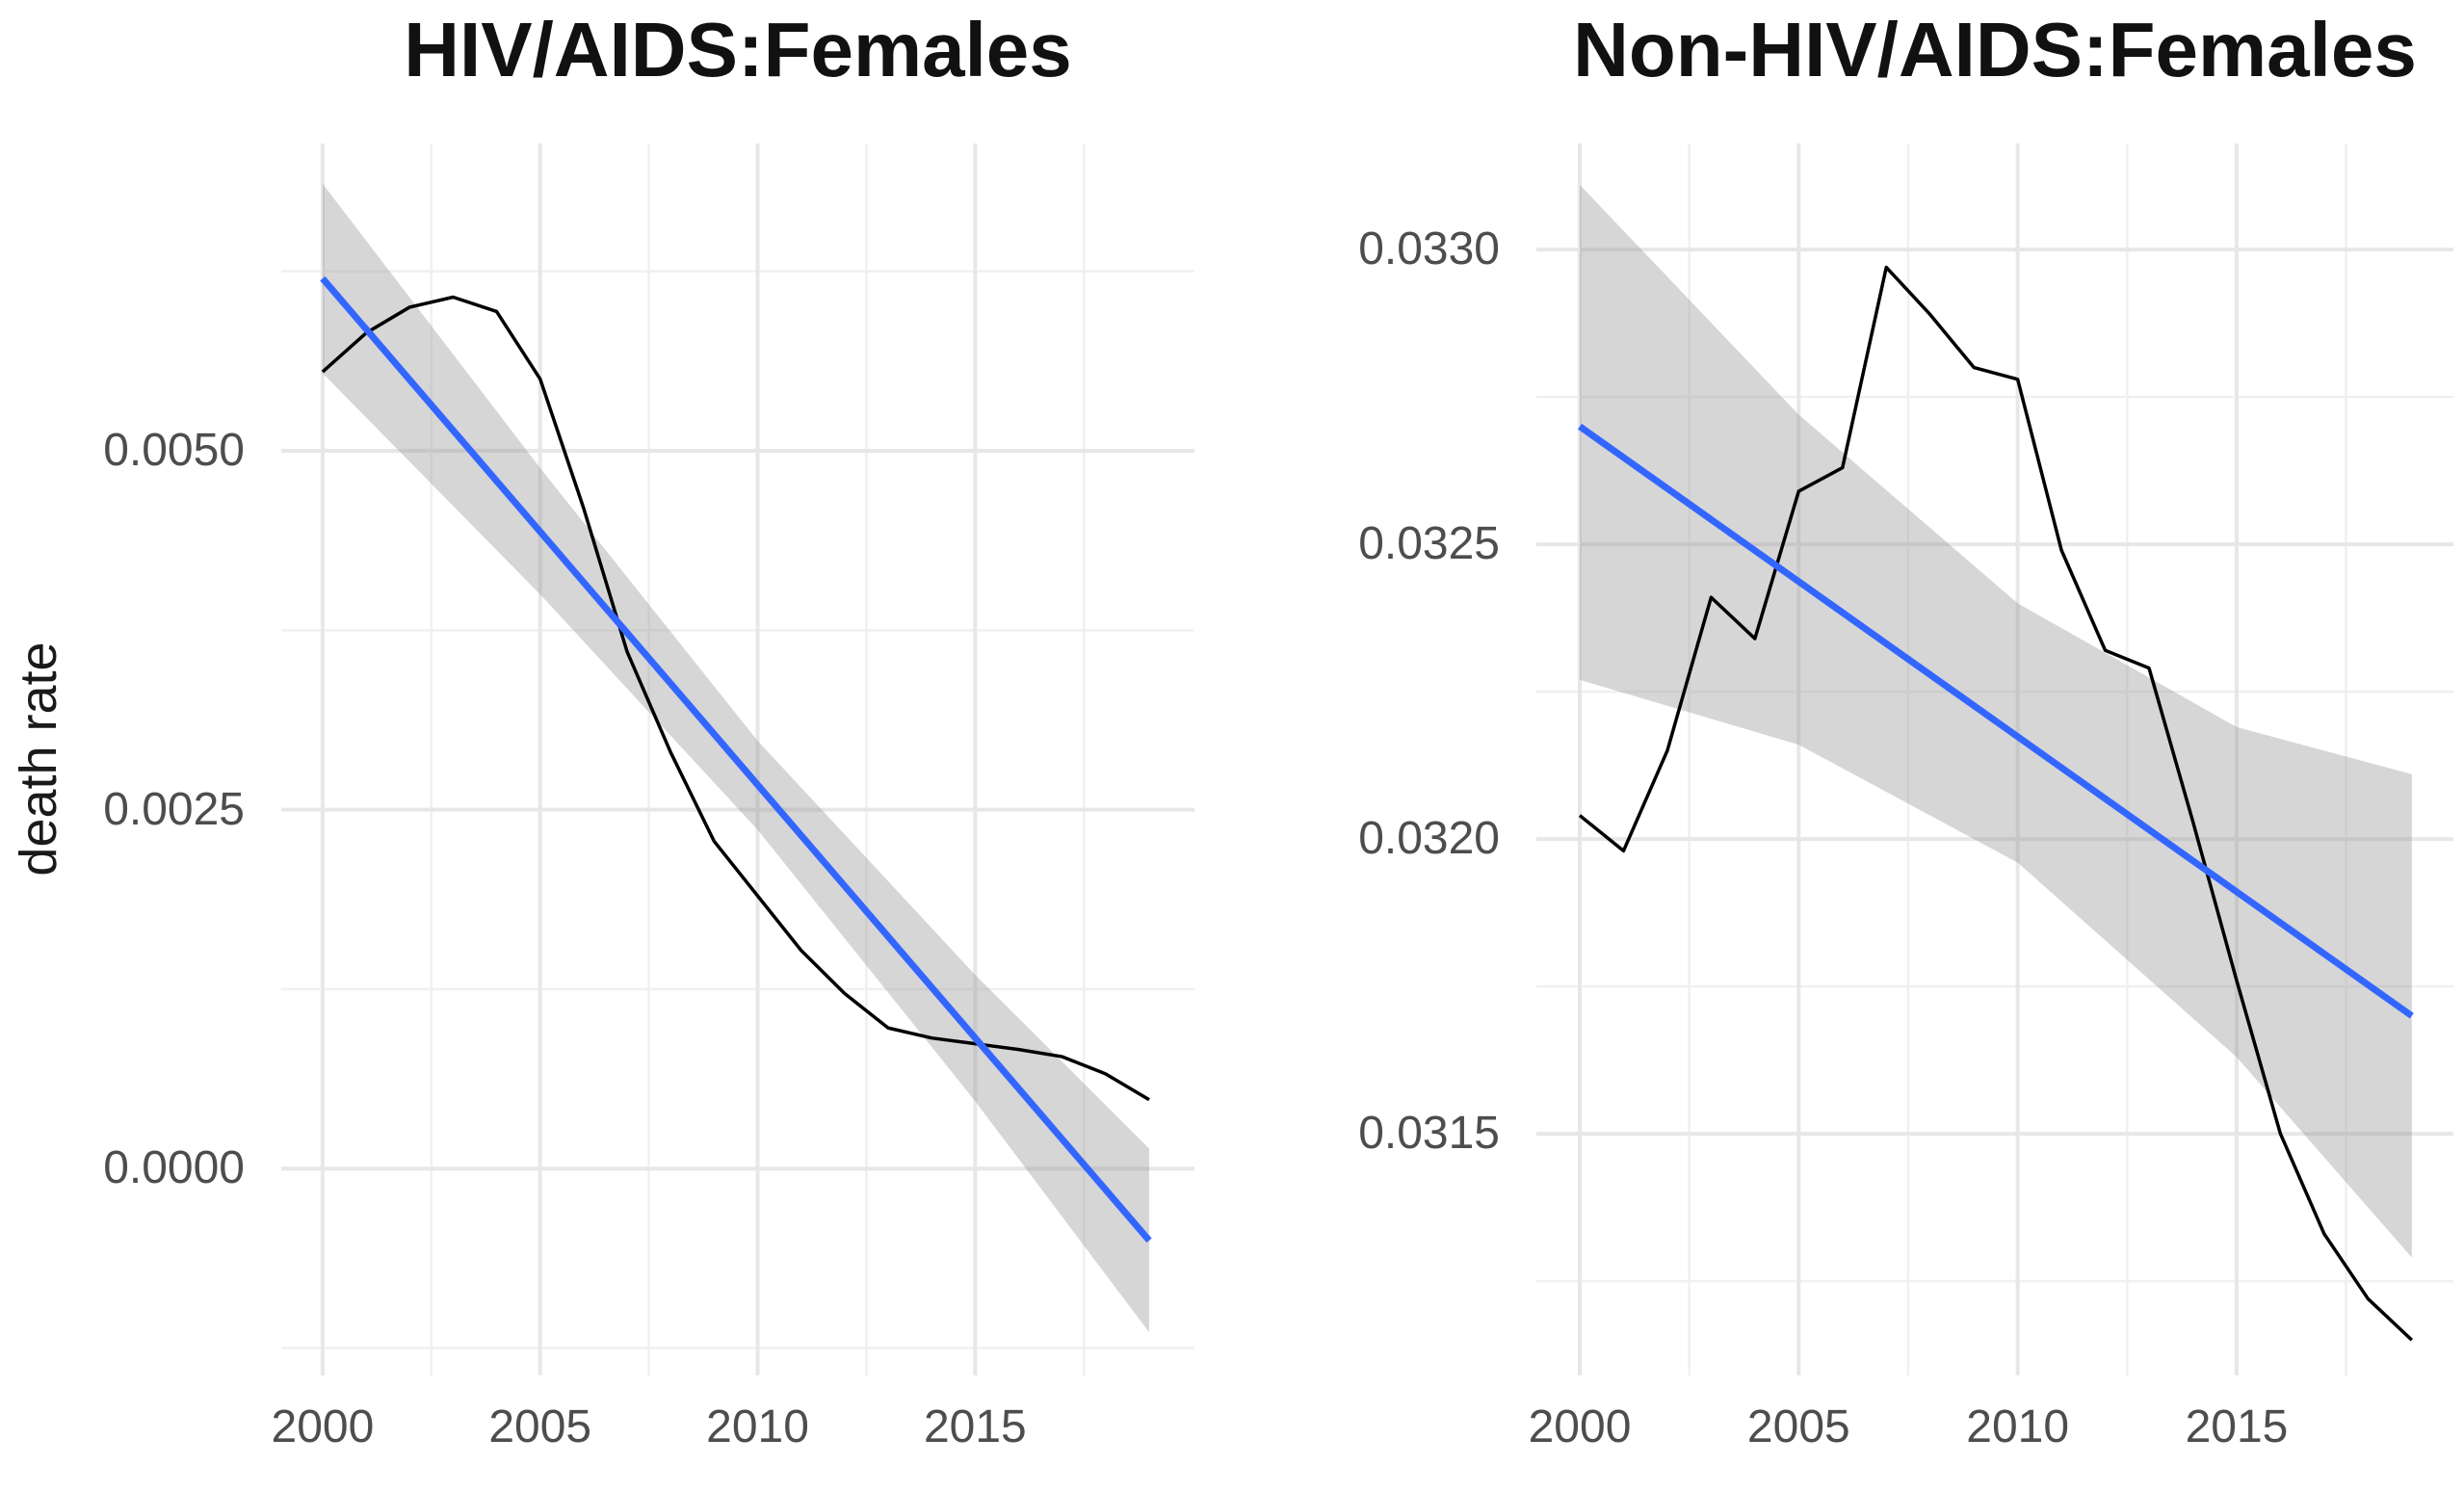  What do you see at coordinates (738, 49) in the screenshot?
I see `chart-title: HIV/AIDS:Females` at bounding box center [738, 49].